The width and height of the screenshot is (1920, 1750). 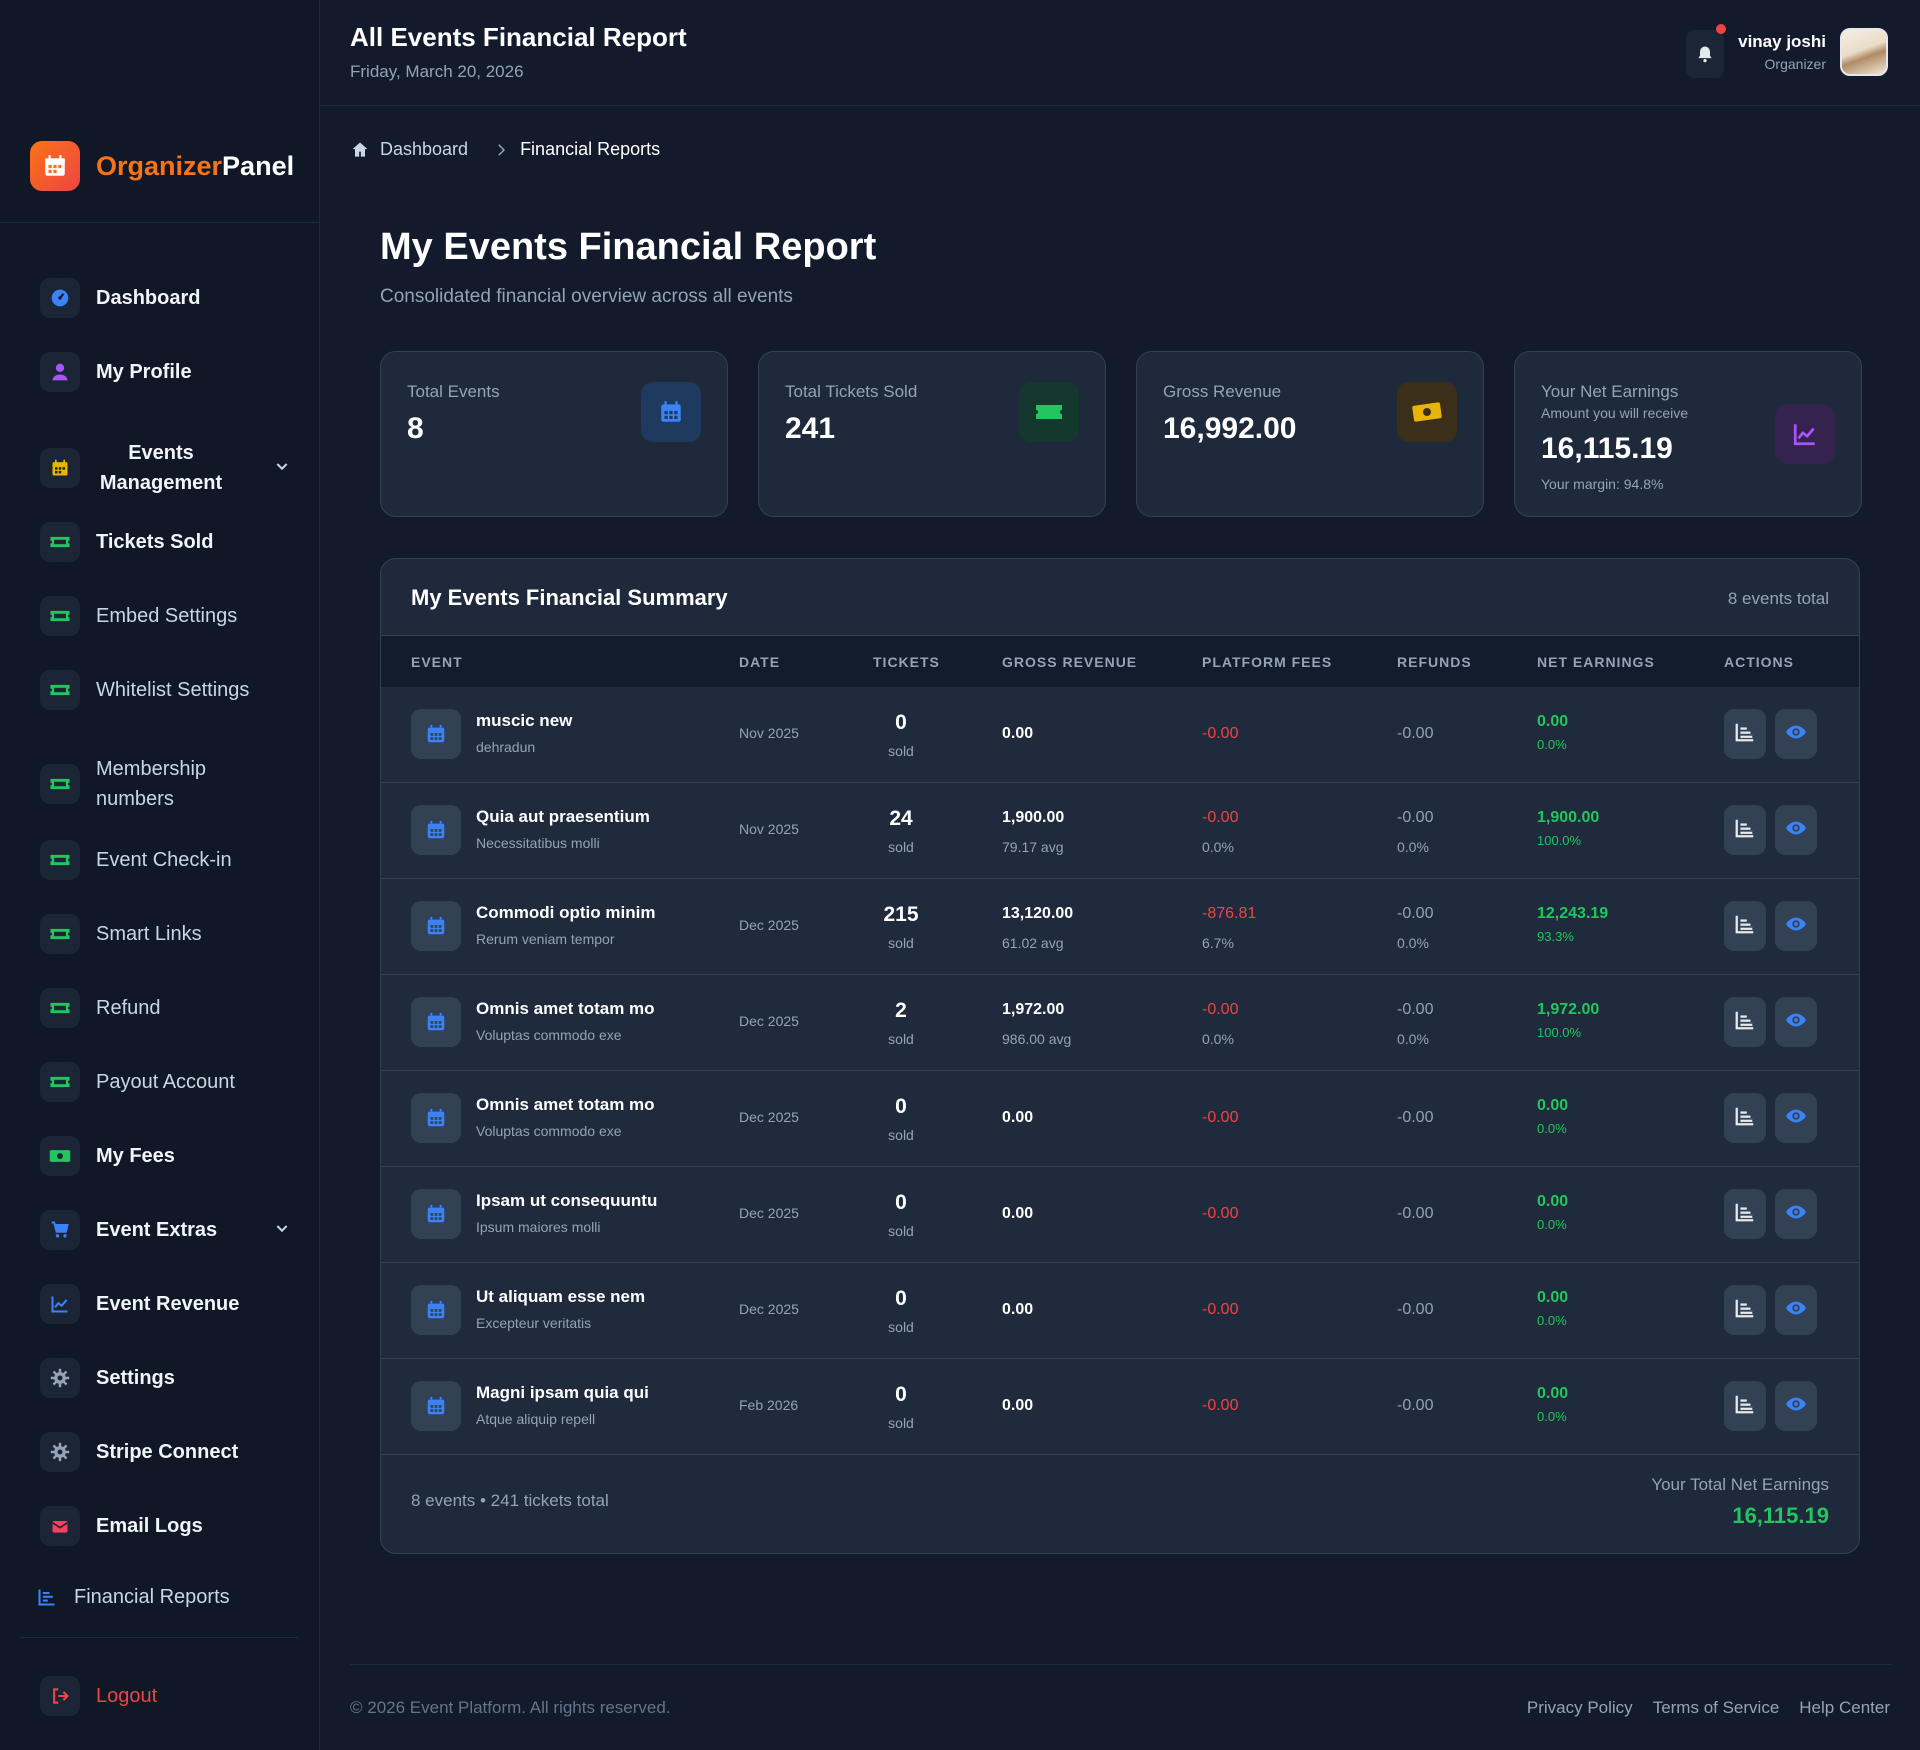 What do you see at coordinates (165, 860) in the screenshot?
I see `sidebar-item-event-check-in: Event Check-in` at bounding box center [165, 860].